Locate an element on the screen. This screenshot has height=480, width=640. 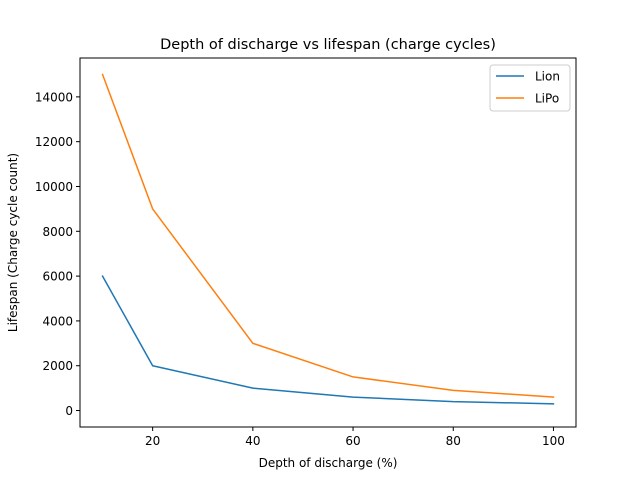
legend-label-lion: Lion is located at coordinates (547, 77).